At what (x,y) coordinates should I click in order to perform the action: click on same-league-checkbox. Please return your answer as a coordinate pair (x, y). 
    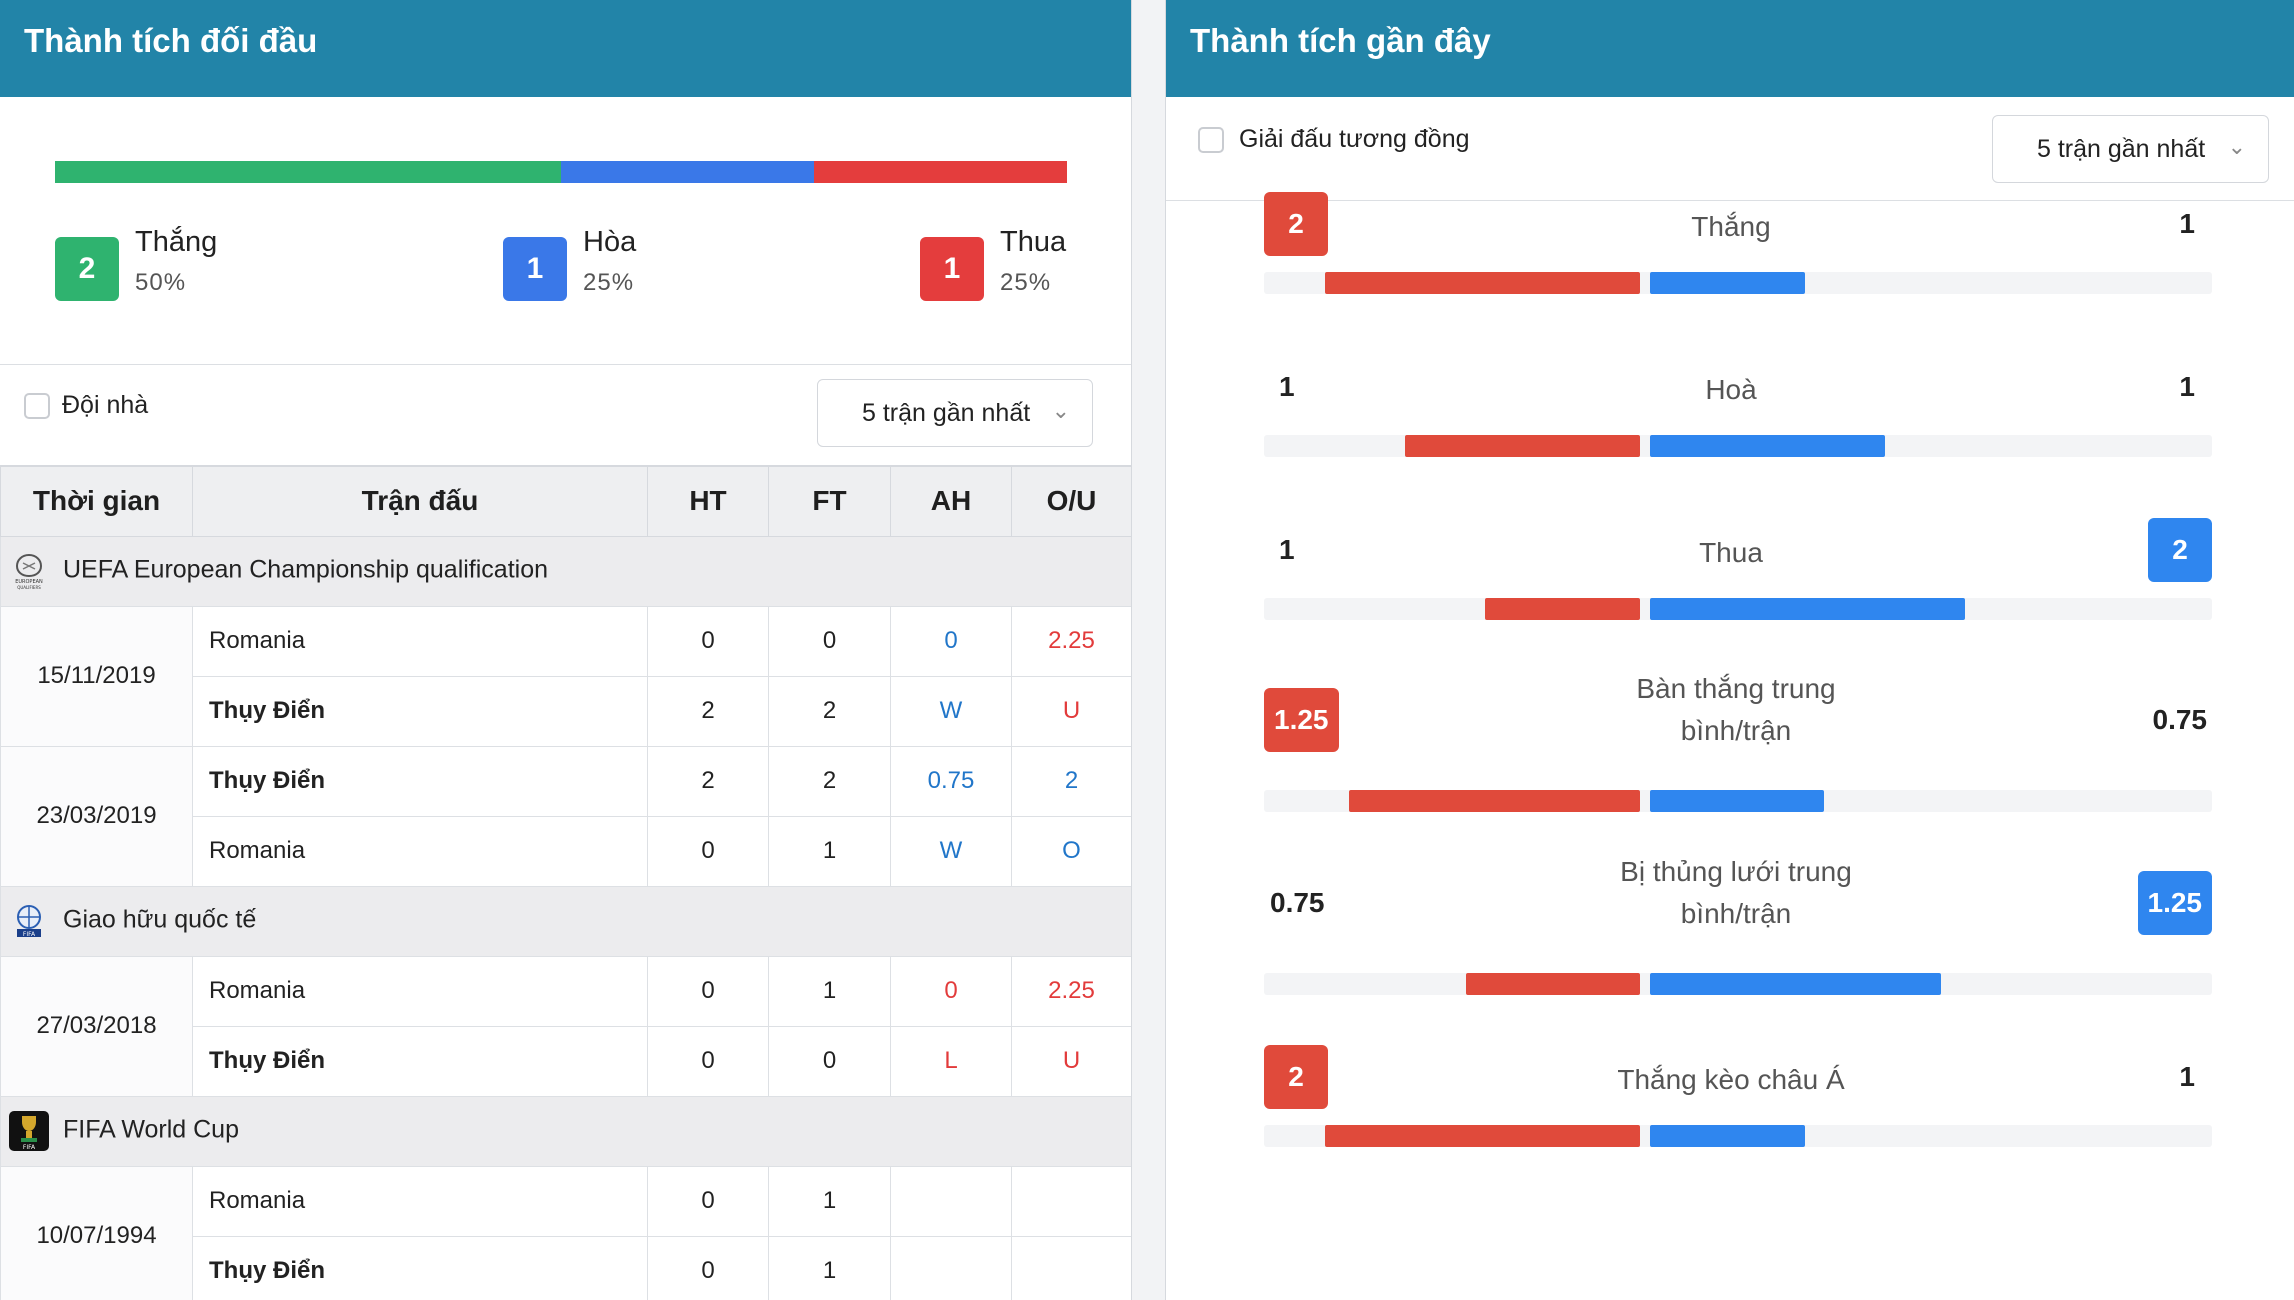
    Looking at the image, I should click on (1211, 140).